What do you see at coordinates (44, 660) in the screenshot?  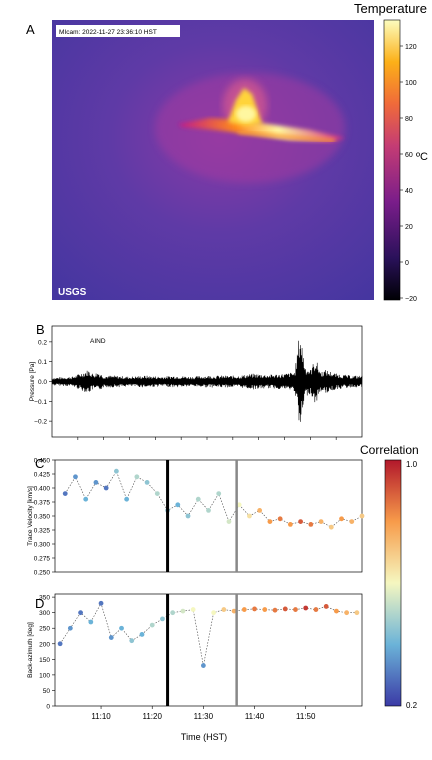 I see `ytick-label: 150` at bounding box center [44, 660].